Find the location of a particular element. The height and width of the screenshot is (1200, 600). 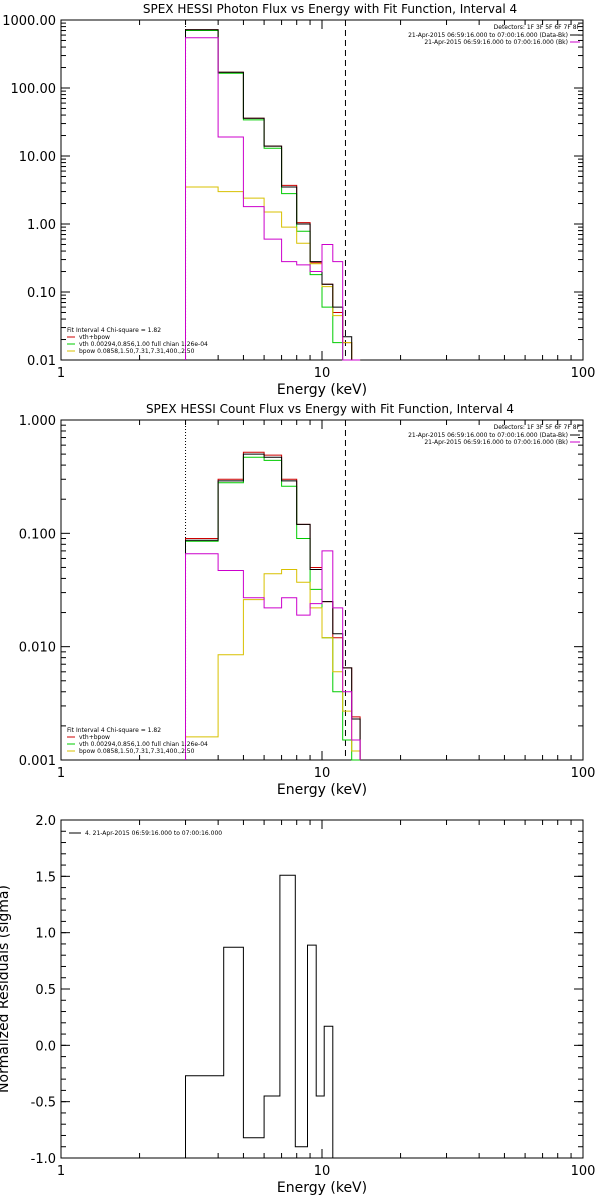

y-tick-label: 0.01 is located at coordinates (41, 361).